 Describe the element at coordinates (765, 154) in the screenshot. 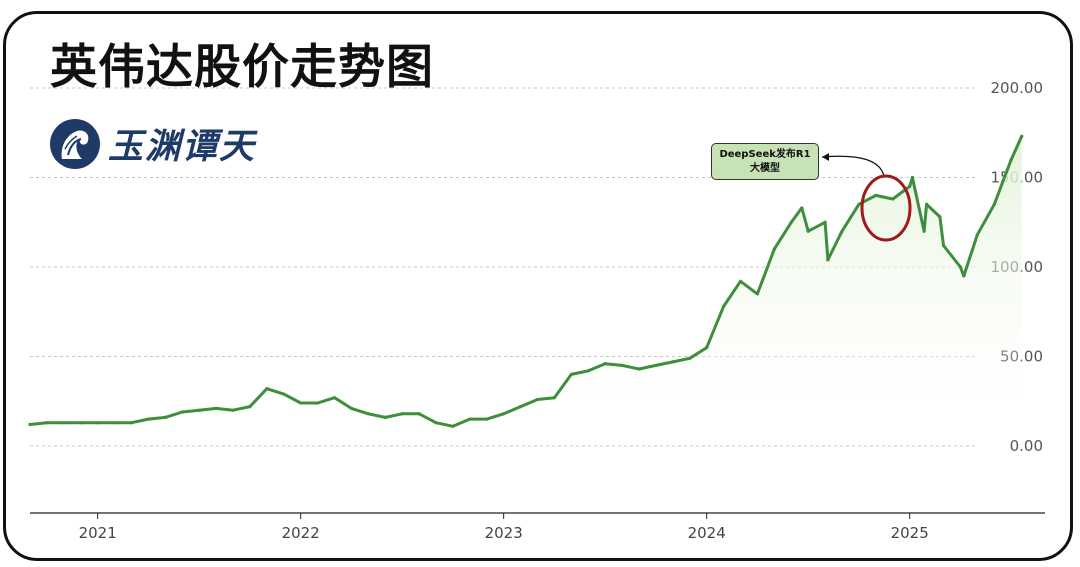

I see `annotation-line-1: DeepSeek发布R1` at that location.